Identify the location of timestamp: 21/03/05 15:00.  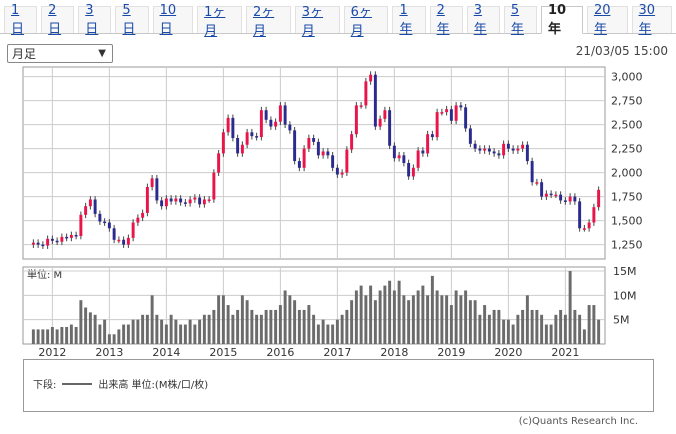
(621, 51).